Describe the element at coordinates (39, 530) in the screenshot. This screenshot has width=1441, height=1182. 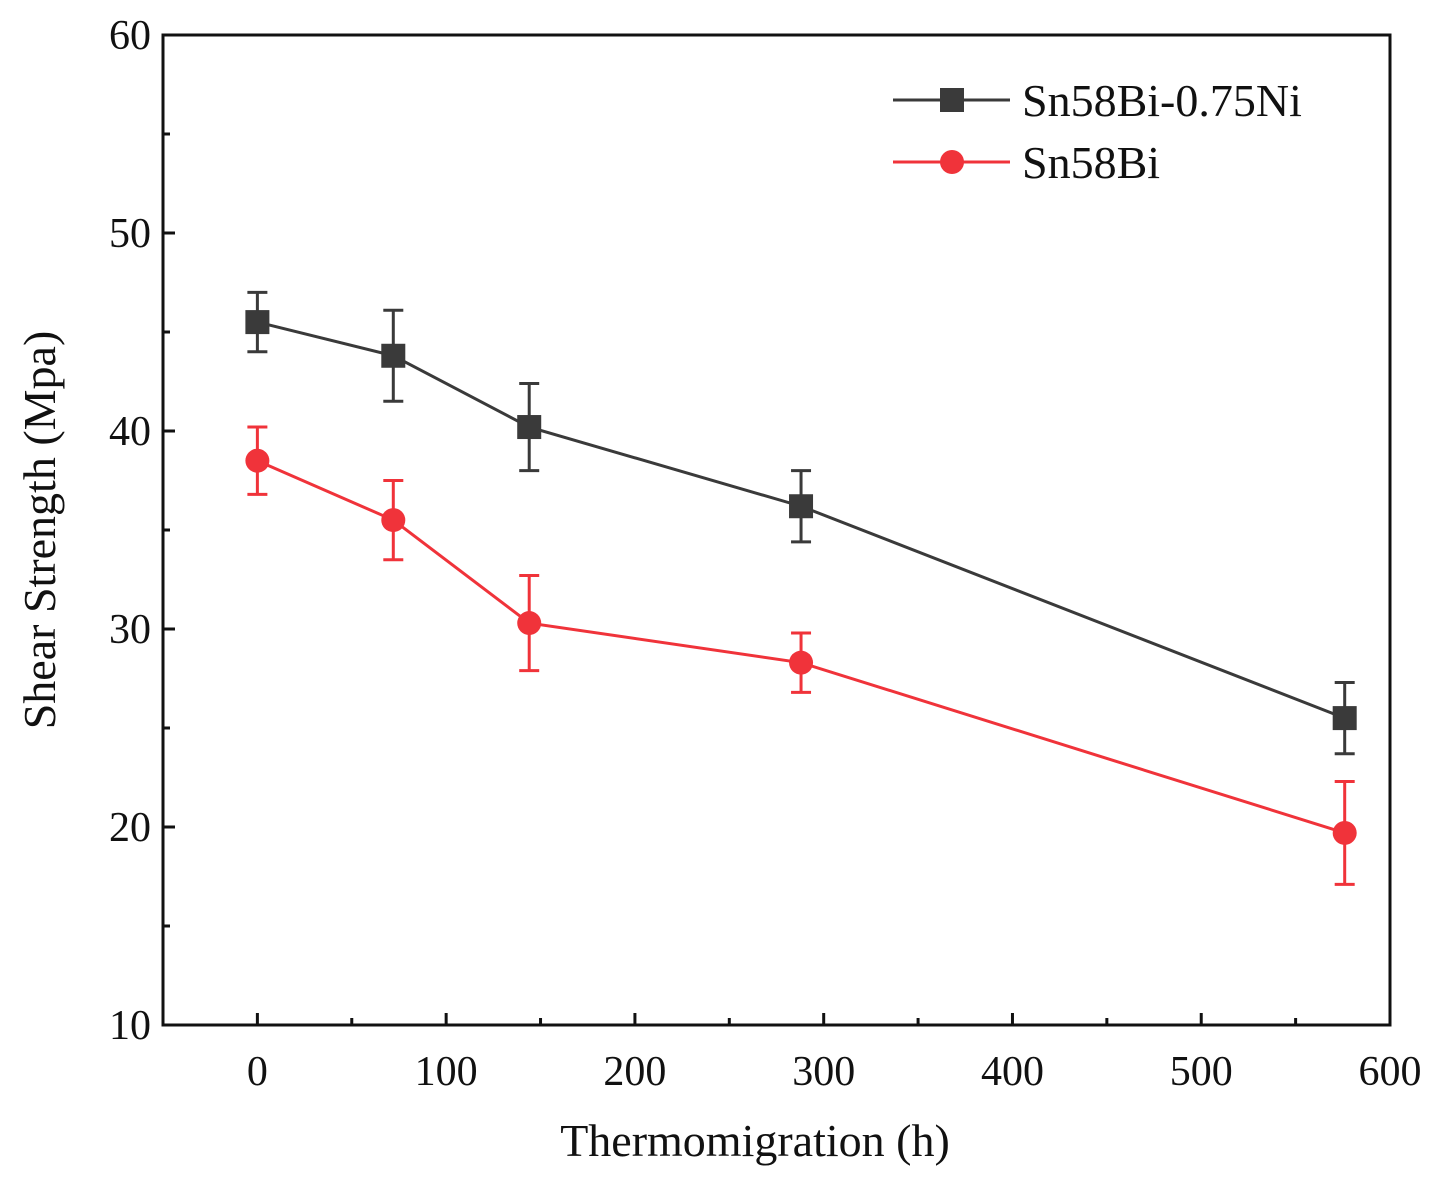
I see `y-axis-title: Shear Strength (Mpa)` at that location.